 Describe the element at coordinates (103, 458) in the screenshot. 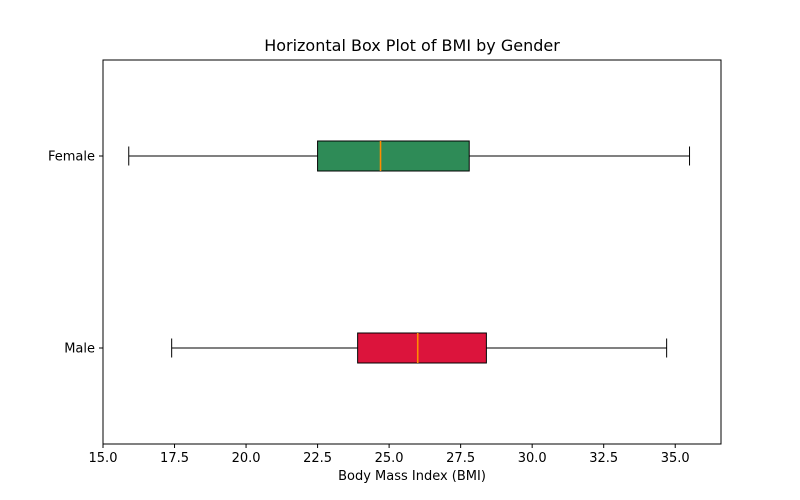

I see `x-tick-label: 15.0` at that location.